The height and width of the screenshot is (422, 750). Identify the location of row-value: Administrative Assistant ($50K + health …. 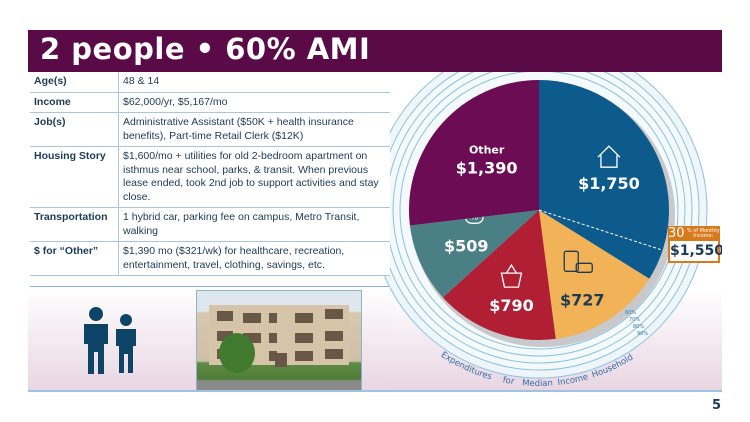
(254, 129).